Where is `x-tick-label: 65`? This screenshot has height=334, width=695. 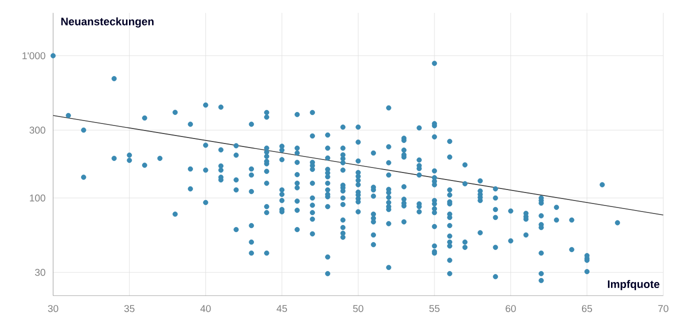
x-tick-label: 65 is located at coordinates (587, 308).